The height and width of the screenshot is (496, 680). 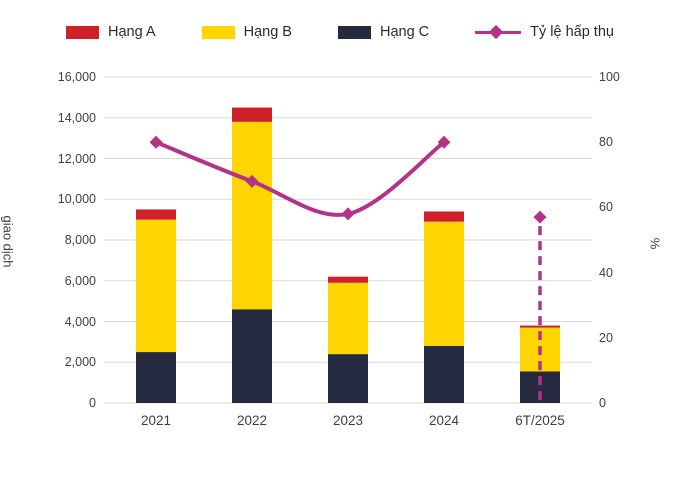 I want to click on legend-item-2: Hạng C, so click(x=383, y=32).